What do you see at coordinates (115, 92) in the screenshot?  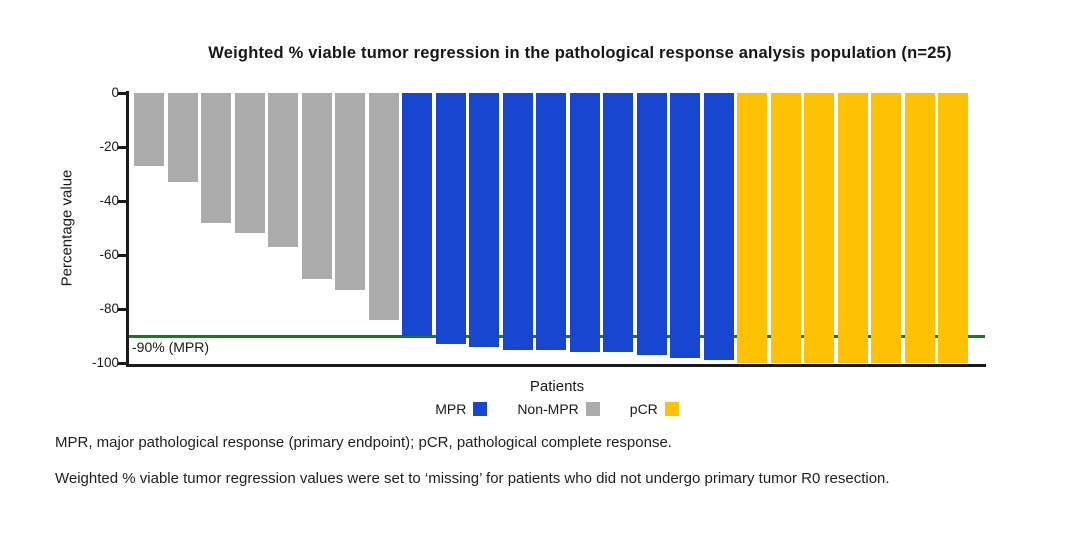 I see `y-tick-label: 0` at bounding box center [115, 92].